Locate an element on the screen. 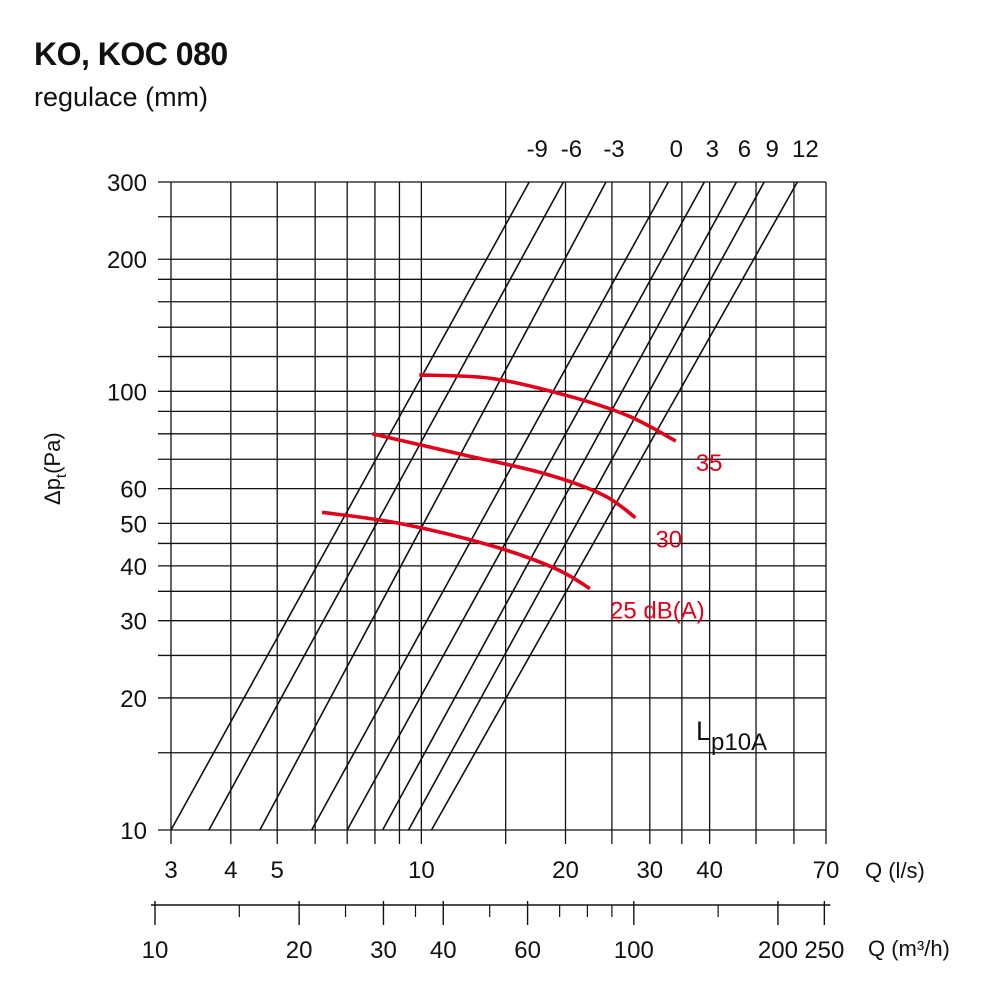 This screenshot has width=1000, height=1000. x2-axis-label: Q (m³/h) is located at coordinates (909, 948).